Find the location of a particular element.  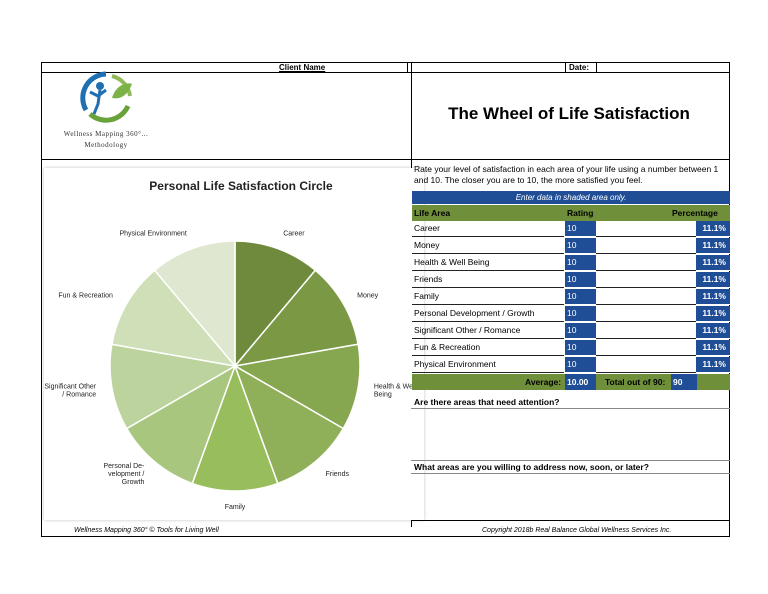

page-title: The Wheel of Life Satisfaction is located at coordinates (569, 113).